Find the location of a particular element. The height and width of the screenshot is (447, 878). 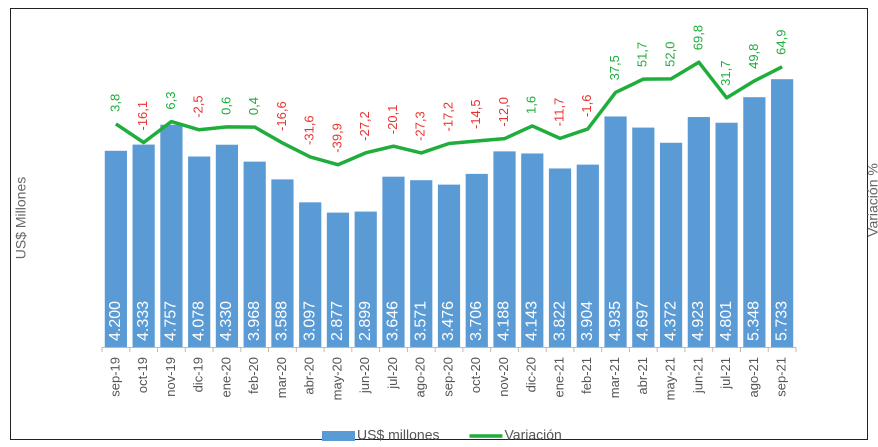

bar-value-label: 3.968 is located at coordinates (254, 321).